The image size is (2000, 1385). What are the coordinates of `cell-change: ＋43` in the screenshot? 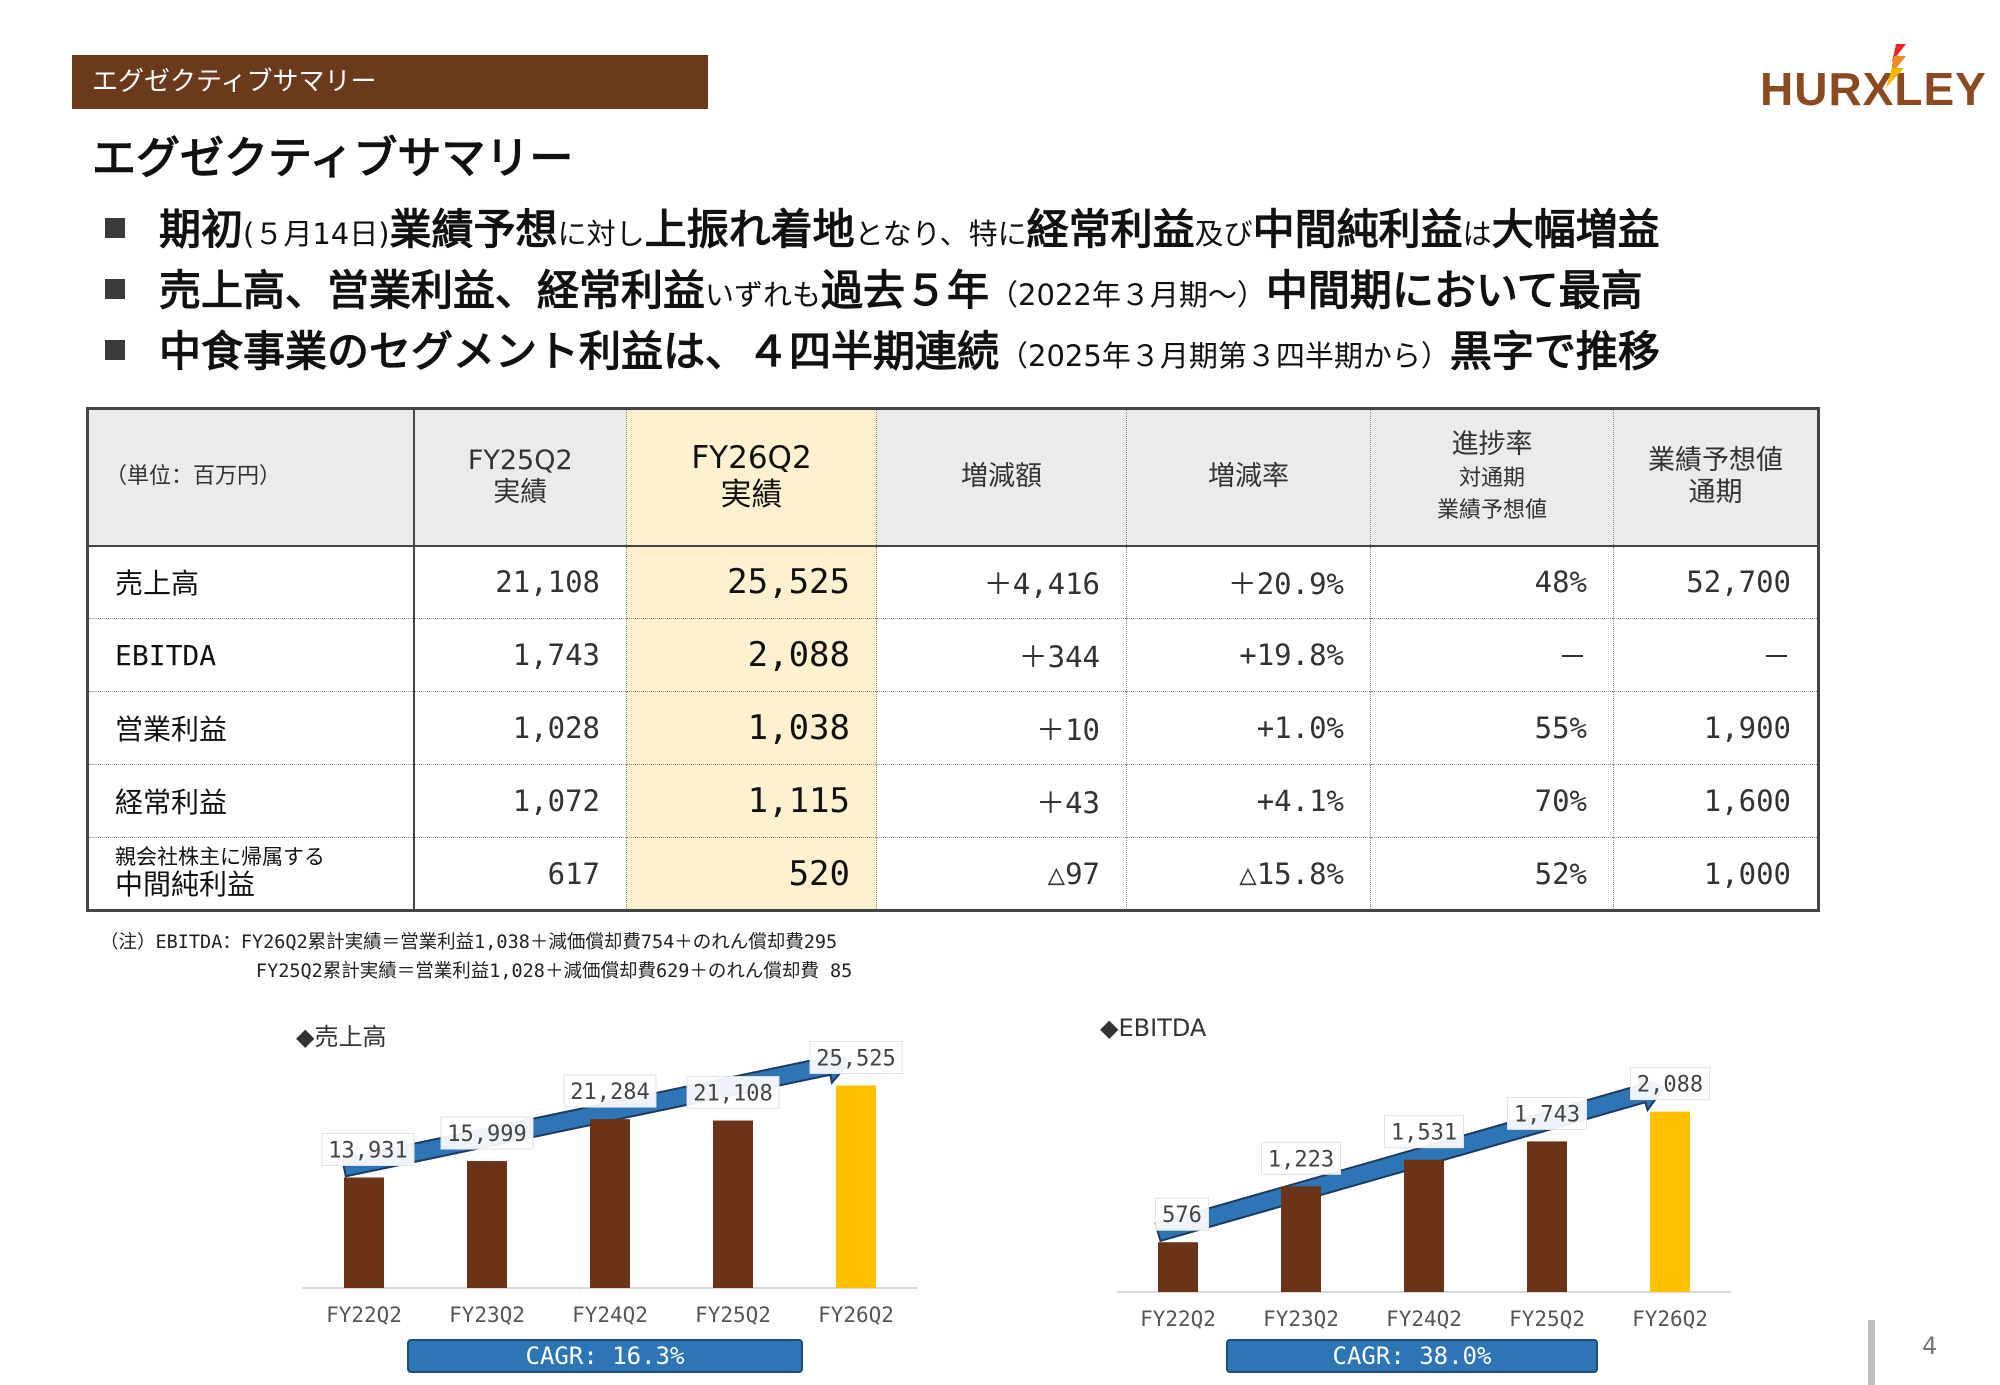 It's located at (1001, 801).